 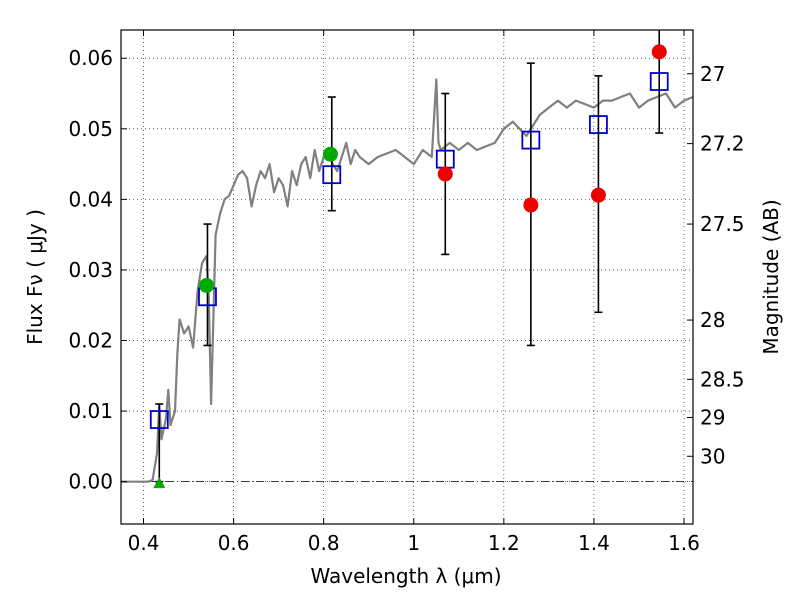 What do you see at coordinates (144, 543) in the screenshot?
I see `x-tick-label-0: 0.4` at bounding box center [144, 543].